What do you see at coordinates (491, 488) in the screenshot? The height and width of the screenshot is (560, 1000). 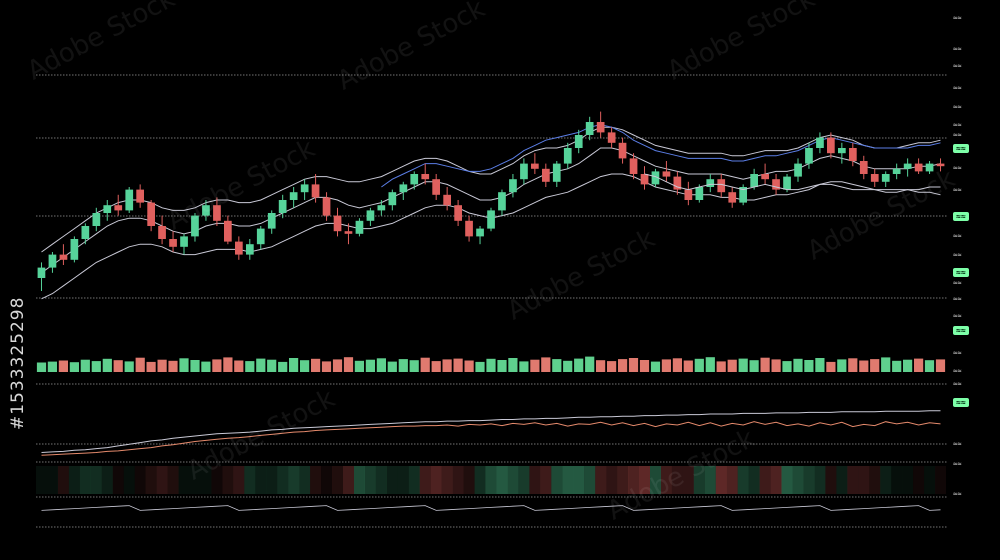 I see `heat-strip-panel` at bounding box center [491, 488].